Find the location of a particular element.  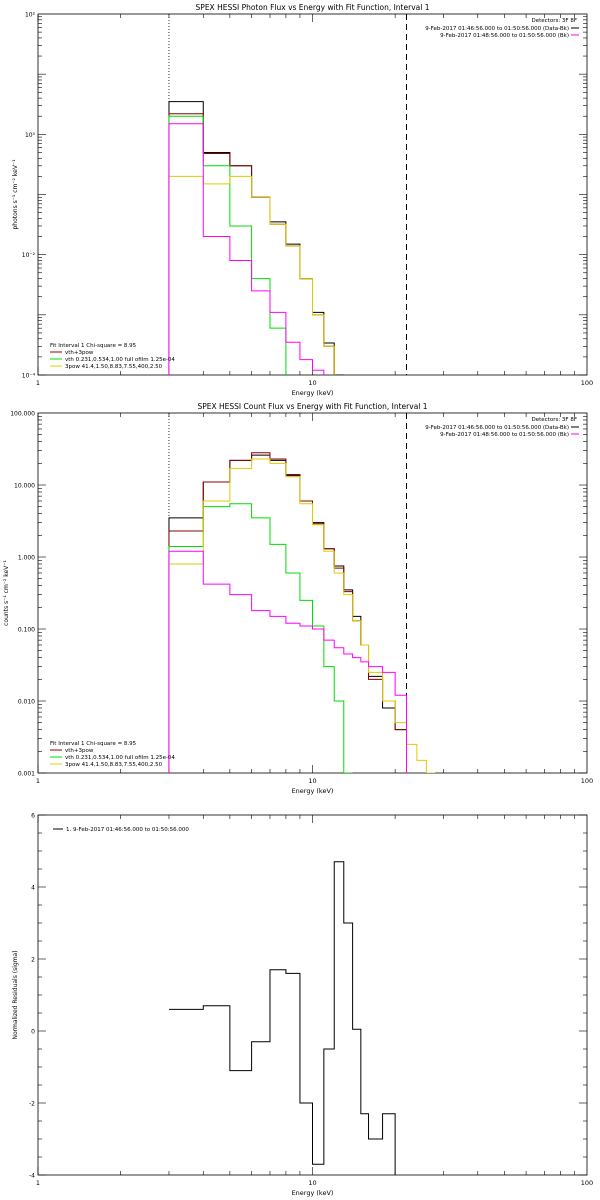

y-tick-label: 10⁻² is located at coordinates (29, 255).